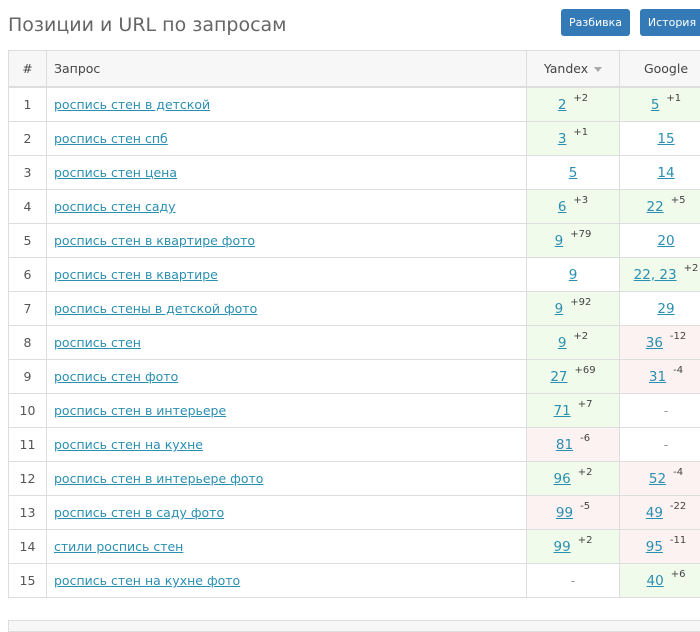 The height and width of the screenshot is (632, 700). I want to click on history-button: История, so click(670, 22).